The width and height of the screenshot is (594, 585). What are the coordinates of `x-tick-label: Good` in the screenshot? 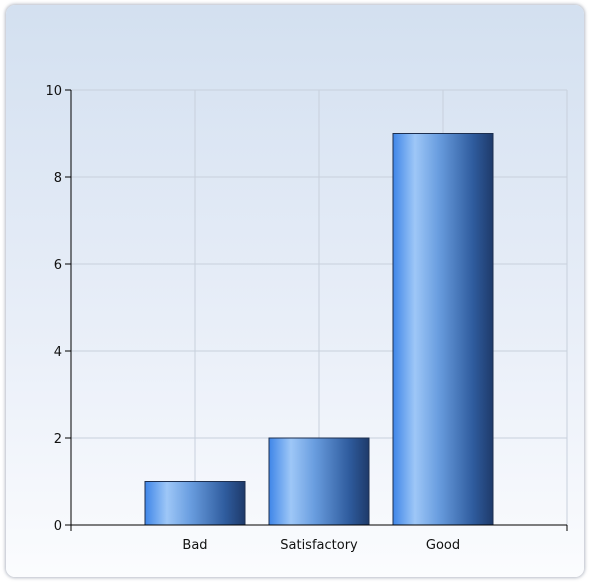 It's located at (443, 545).